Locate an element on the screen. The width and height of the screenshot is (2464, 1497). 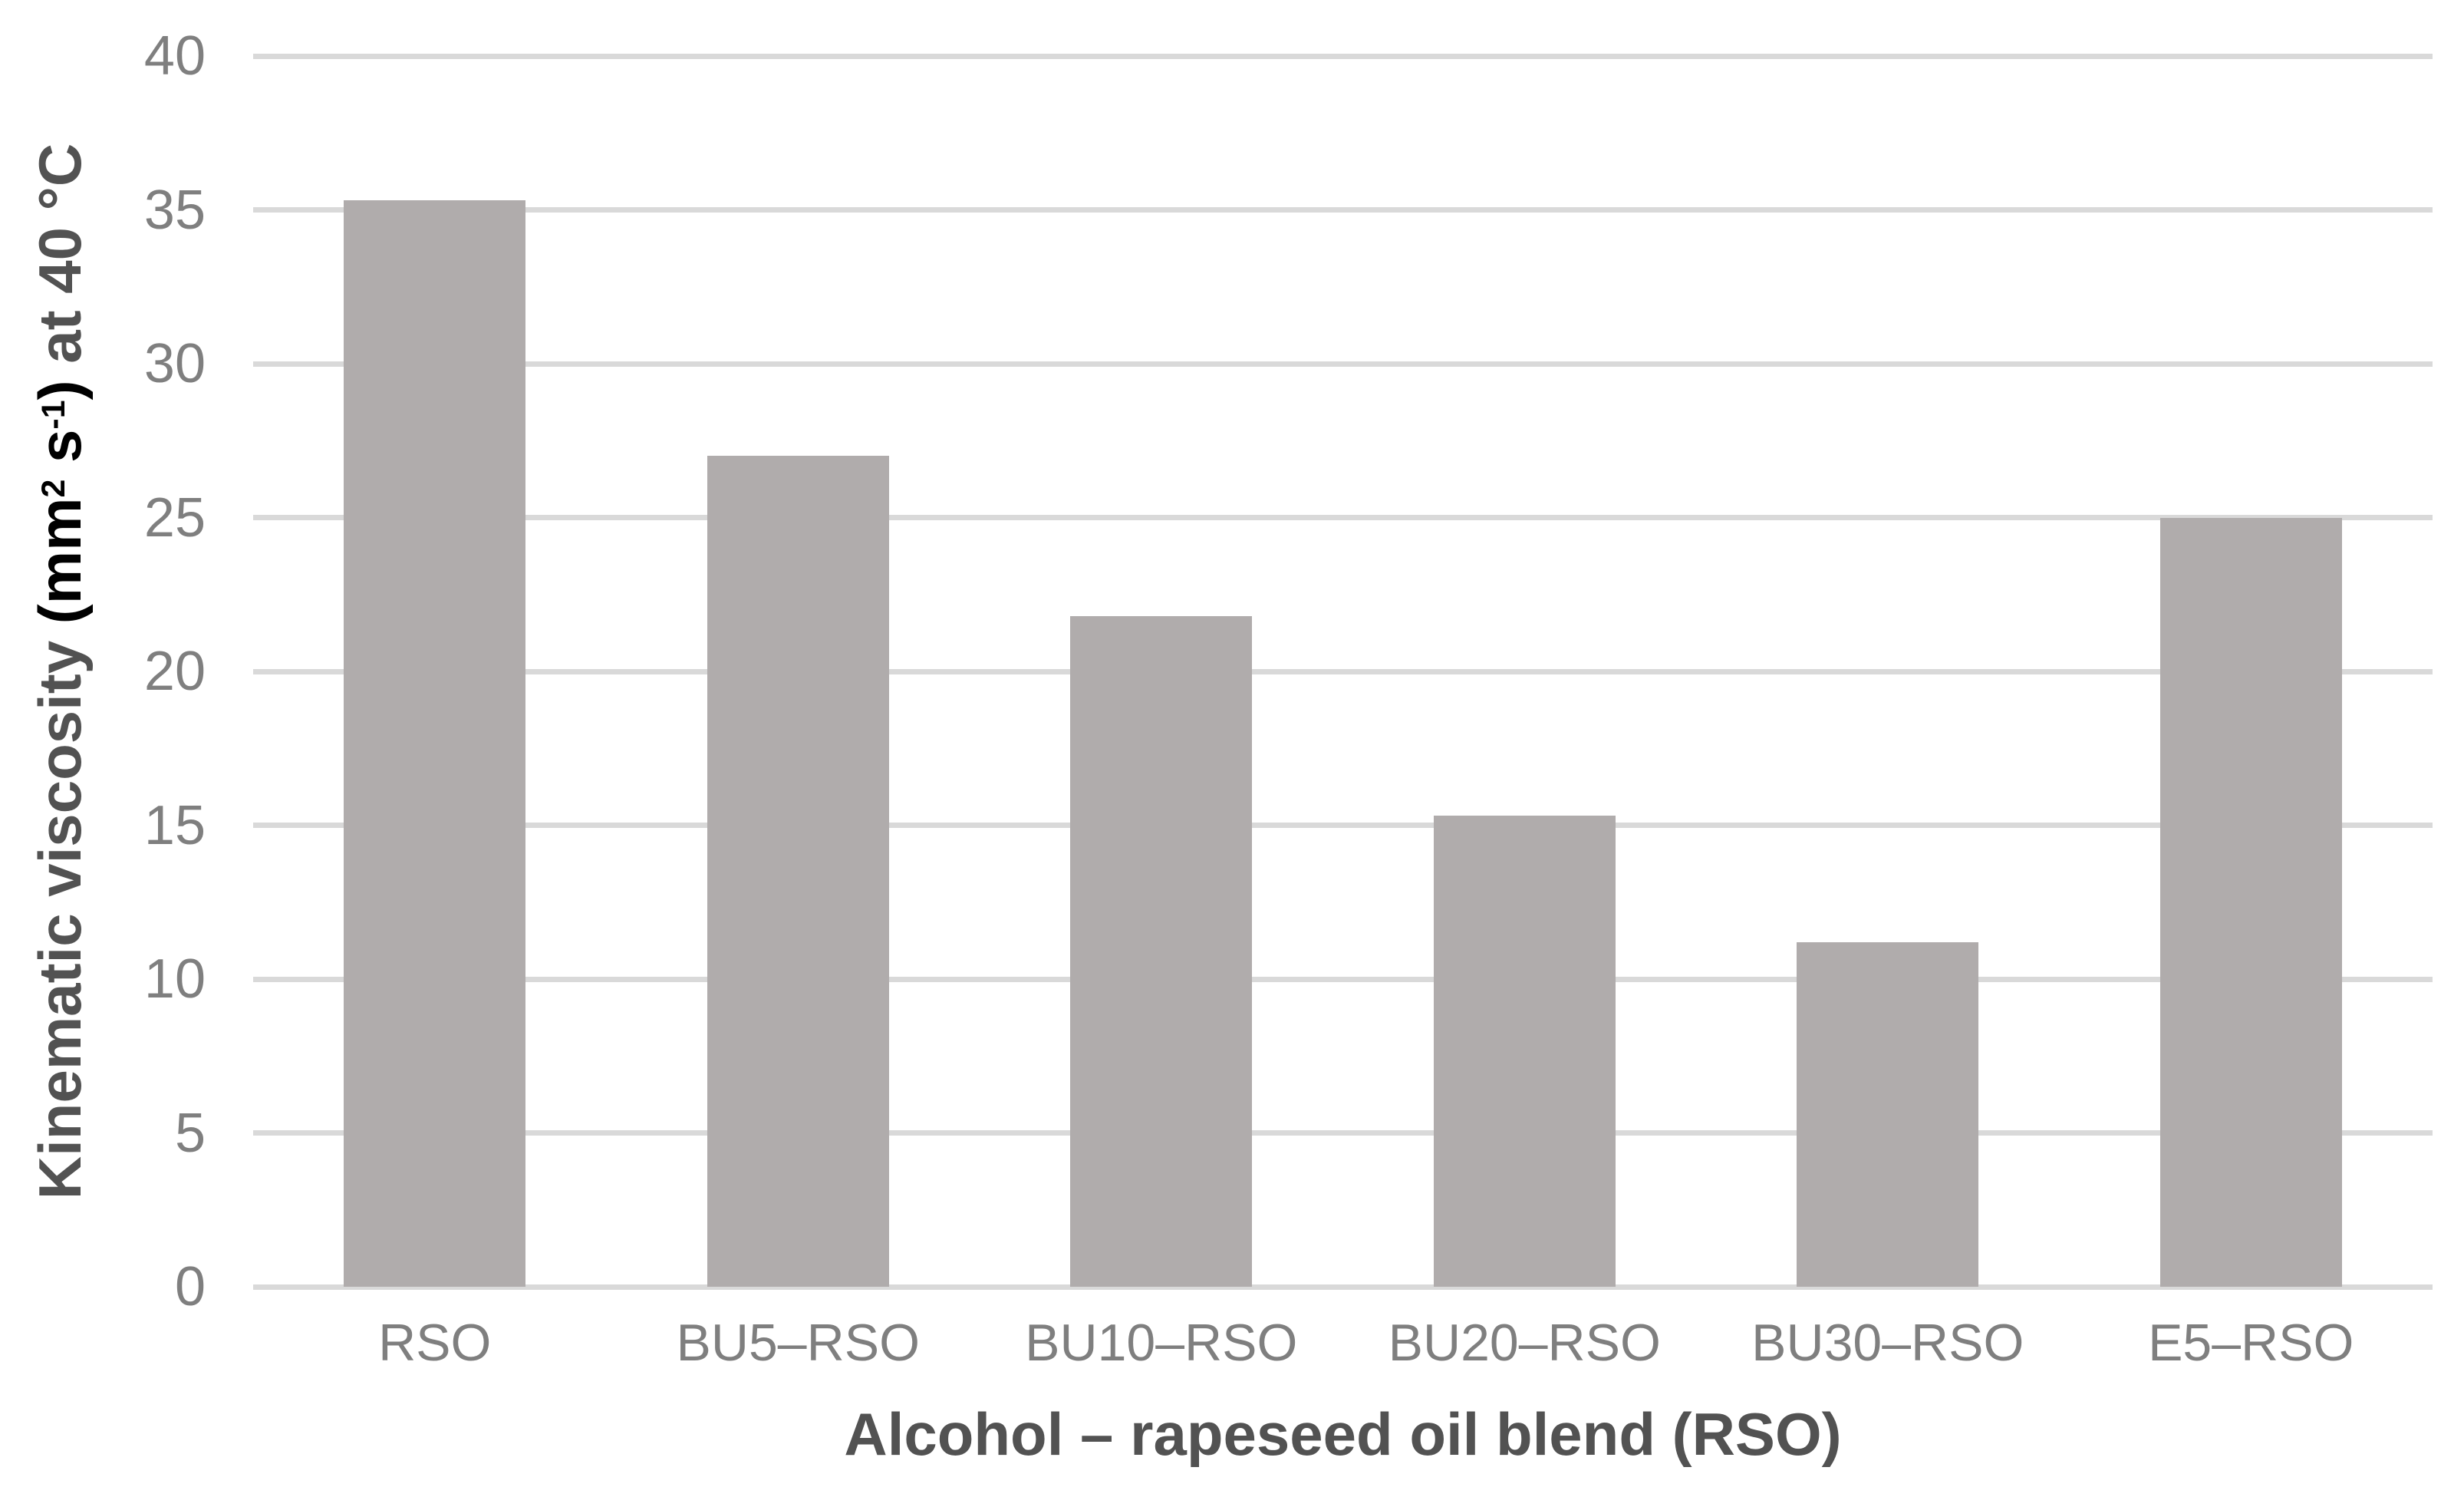
category-label-bu10-rso: BU10–RSO is located at coordinates (1161, 1343).